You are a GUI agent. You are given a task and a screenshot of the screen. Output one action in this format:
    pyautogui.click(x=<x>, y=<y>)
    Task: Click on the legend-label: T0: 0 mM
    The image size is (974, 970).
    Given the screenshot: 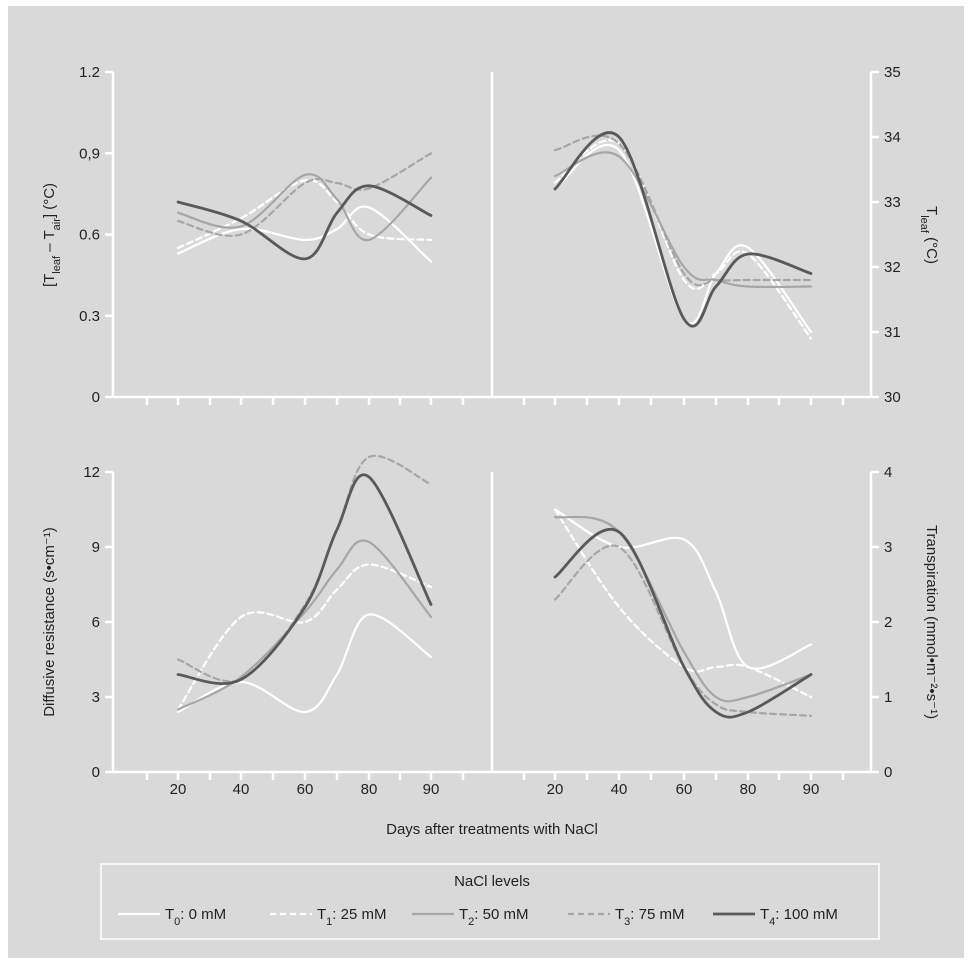 What is the action you would take?
    pyautogui.click(x=195, y=917)
    